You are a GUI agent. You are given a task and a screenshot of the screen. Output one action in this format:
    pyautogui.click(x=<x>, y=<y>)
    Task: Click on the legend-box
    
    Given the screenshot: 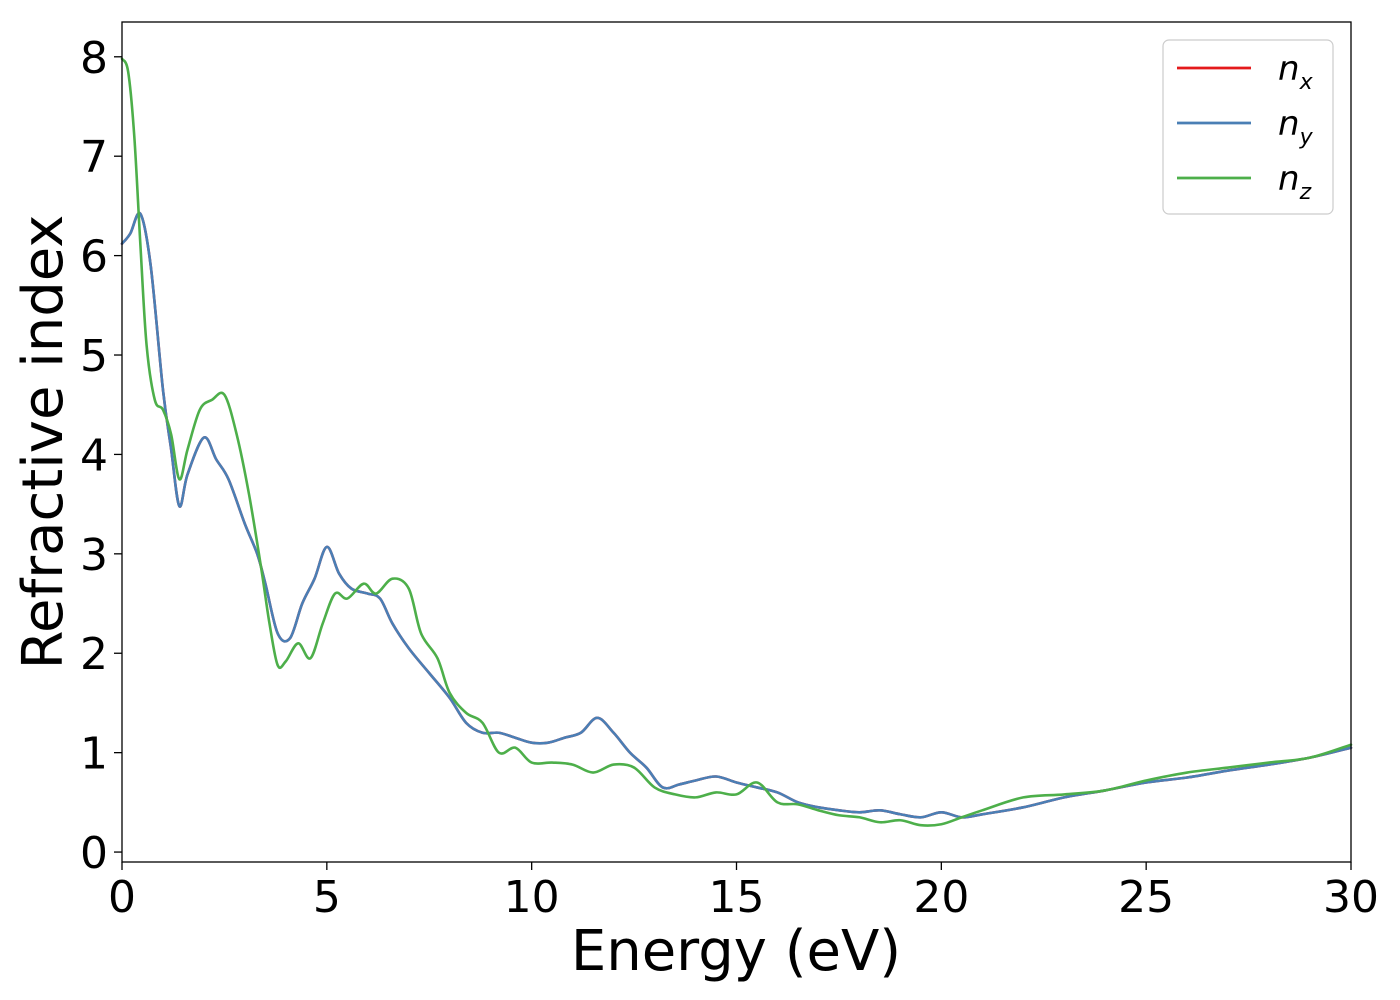 What is the action you would take?
    pyautogui.click(x=1248, y=127)
    